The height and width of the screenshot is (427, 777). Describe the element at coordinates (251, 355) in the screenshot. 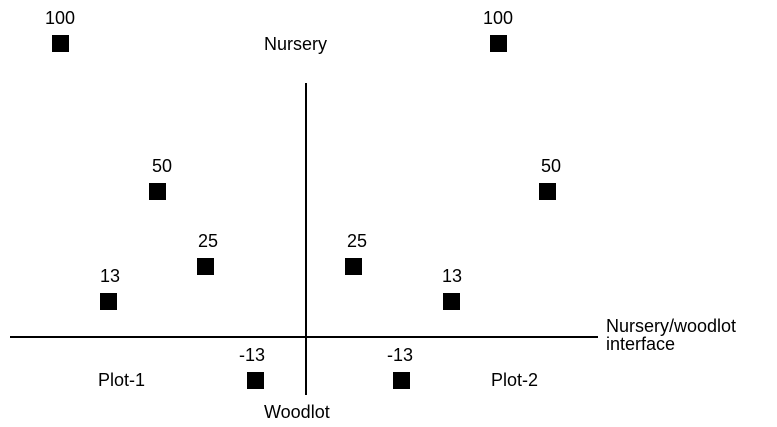

I see `plot1-point-label: -13` at that location.